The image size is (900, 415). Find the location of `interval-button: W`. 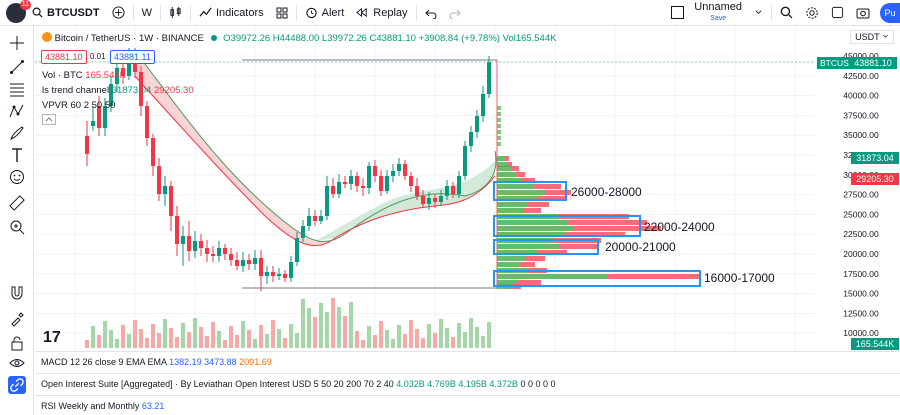

interval-button: W is located at coordinates (146, 12).